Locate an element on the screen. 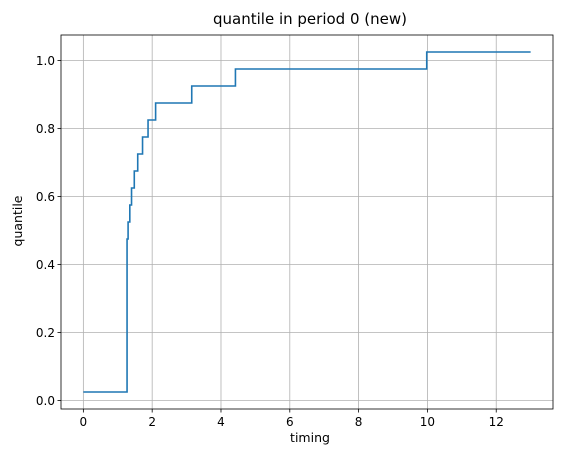  x-tick-label: 4 is located at coordinates (221, 422).